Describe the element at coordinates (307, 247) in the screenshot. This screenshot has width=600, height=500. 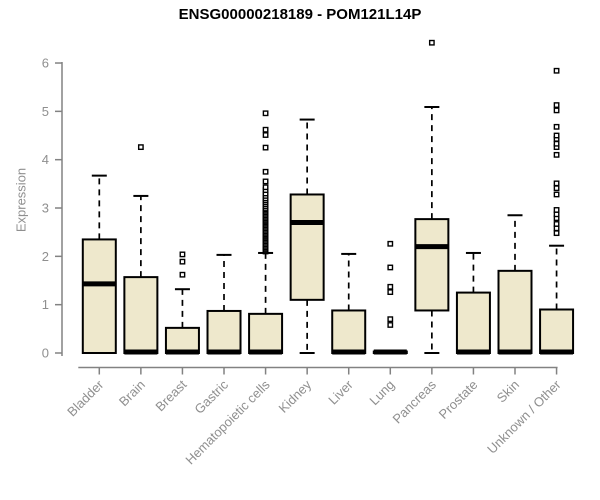
I see `box-kidney` at that location.